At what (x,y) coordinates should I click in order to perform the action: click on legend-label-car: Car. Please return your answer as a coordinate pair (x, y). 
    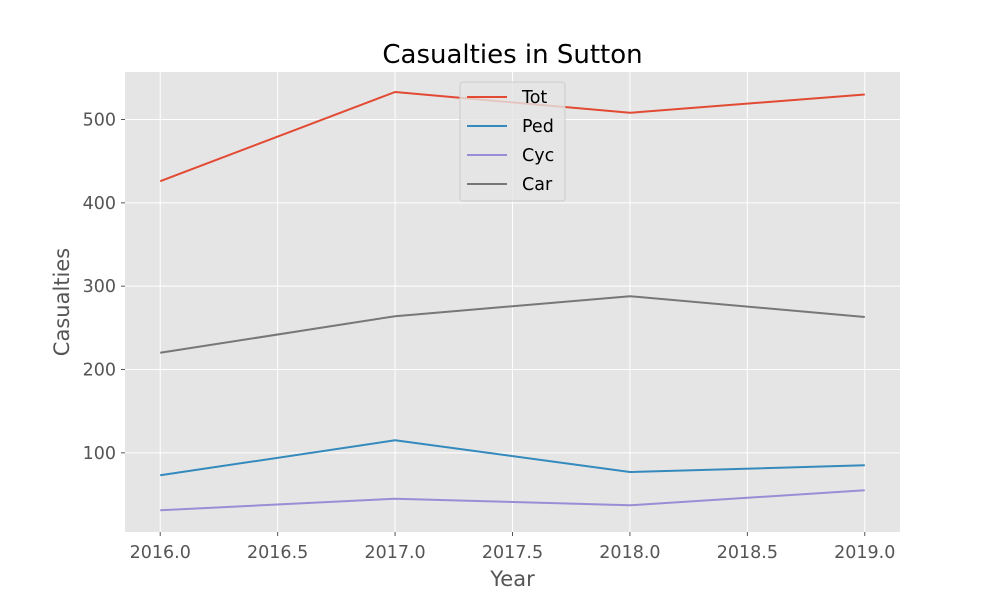
    Looking at the image, I should click on (537, 185).